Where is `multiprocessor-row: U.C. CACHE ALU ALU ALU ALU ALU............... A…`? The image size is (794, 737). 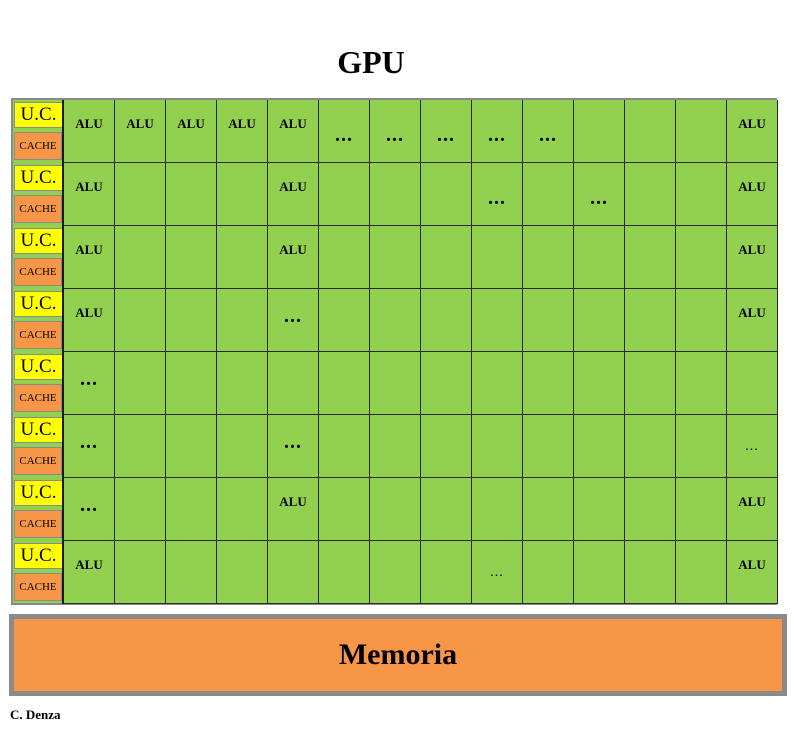 multiprocessor-row: U.C. CACHE ALU ALU ALU ALU ALU............... A… is located at coordinates (395, 133).